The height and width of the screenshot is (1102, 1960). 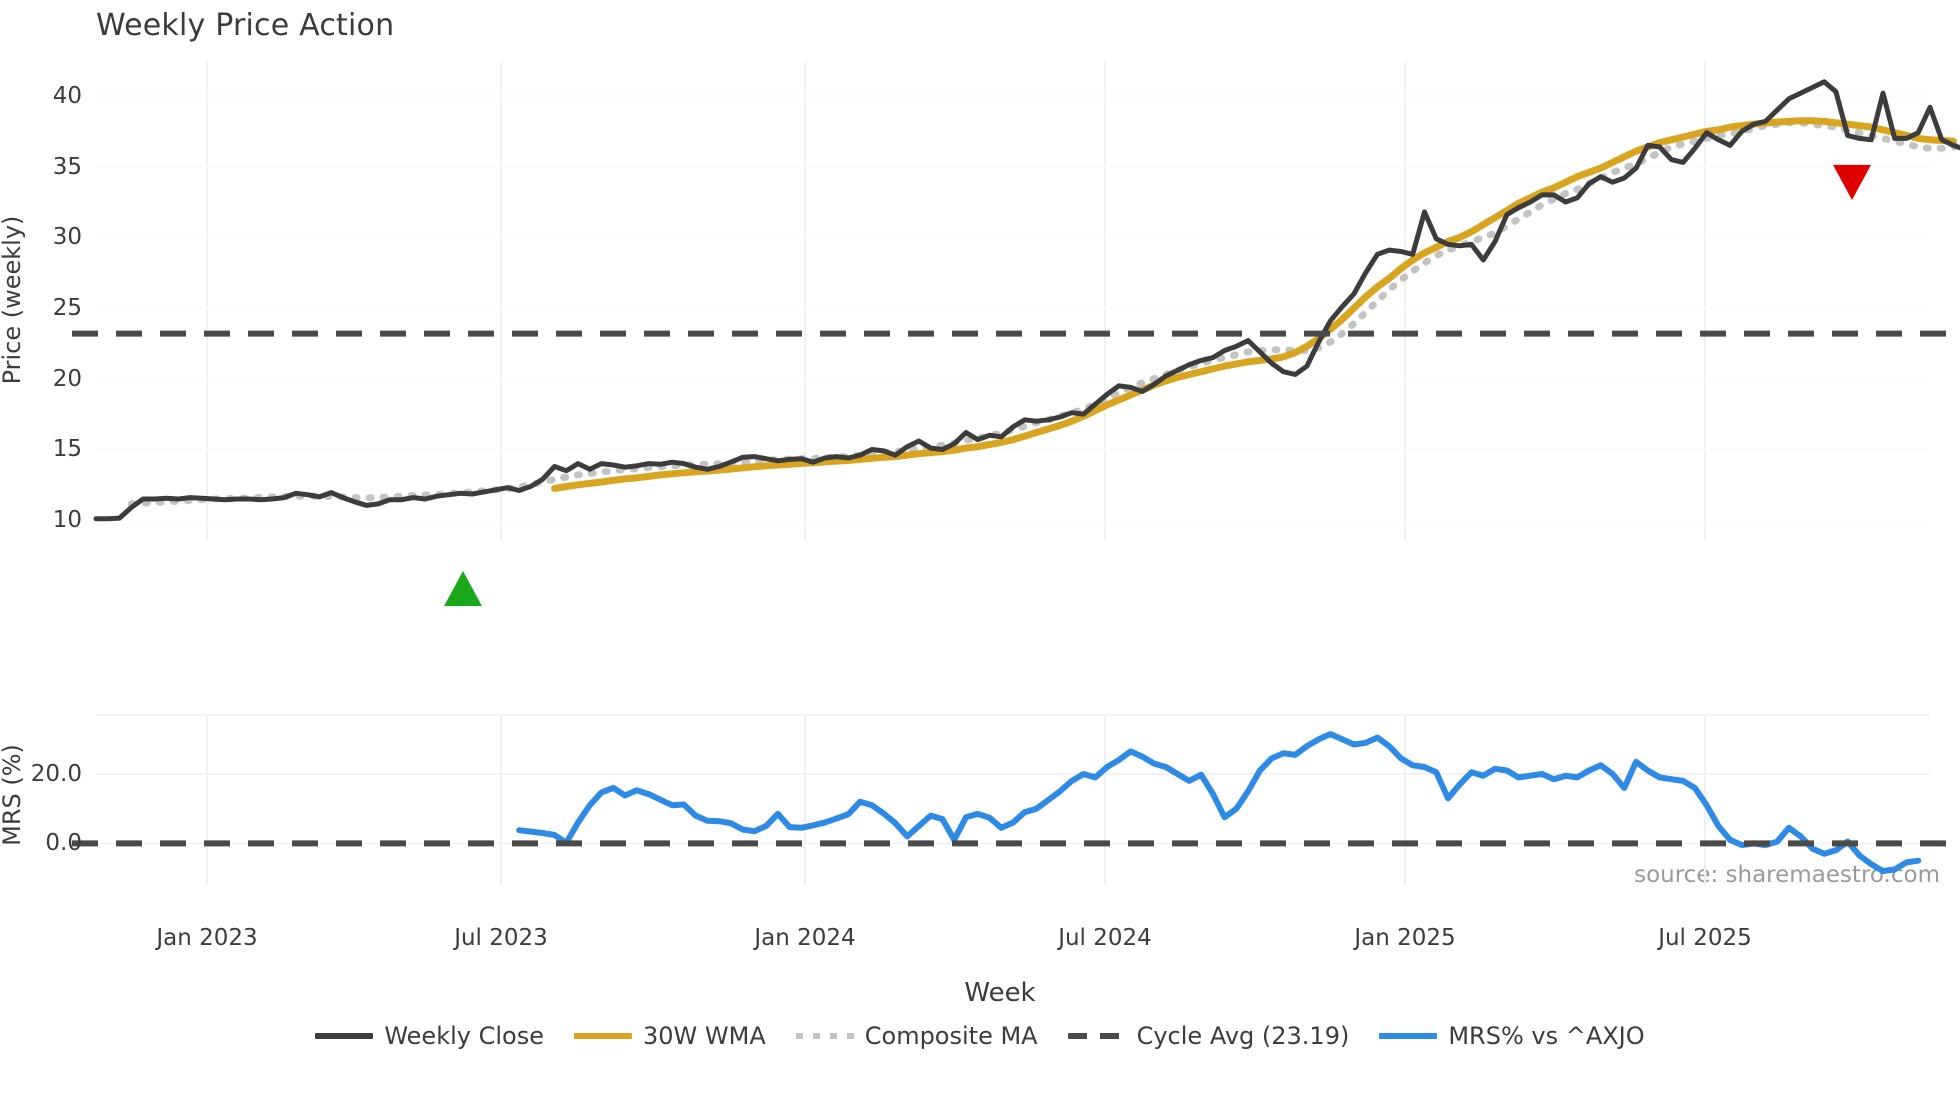 I want to click on legend-label-2: Composite MA, so click(x=951, y=1036).